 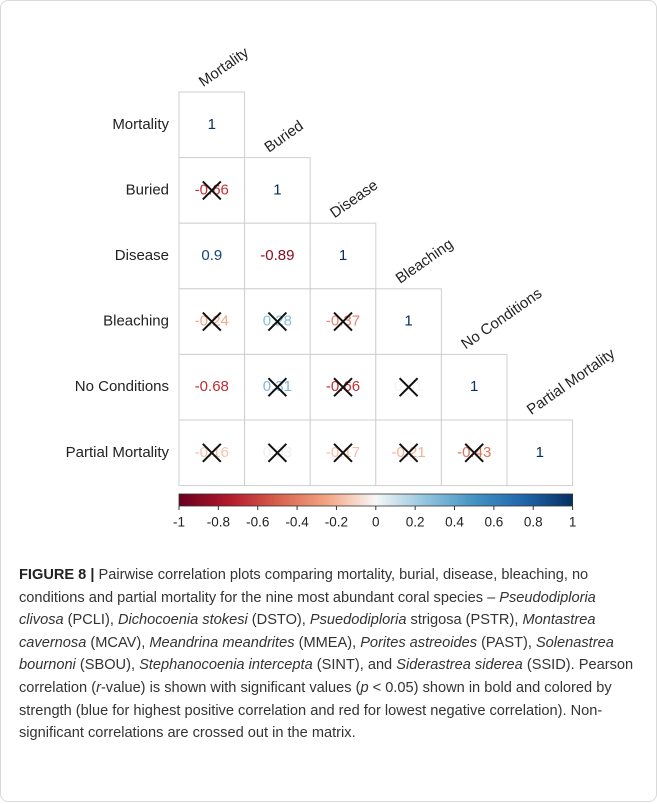 What do you see at coordinates (364, 687) in the screenshot?
I see `caption-text: p` at bounding box center [364, 687].